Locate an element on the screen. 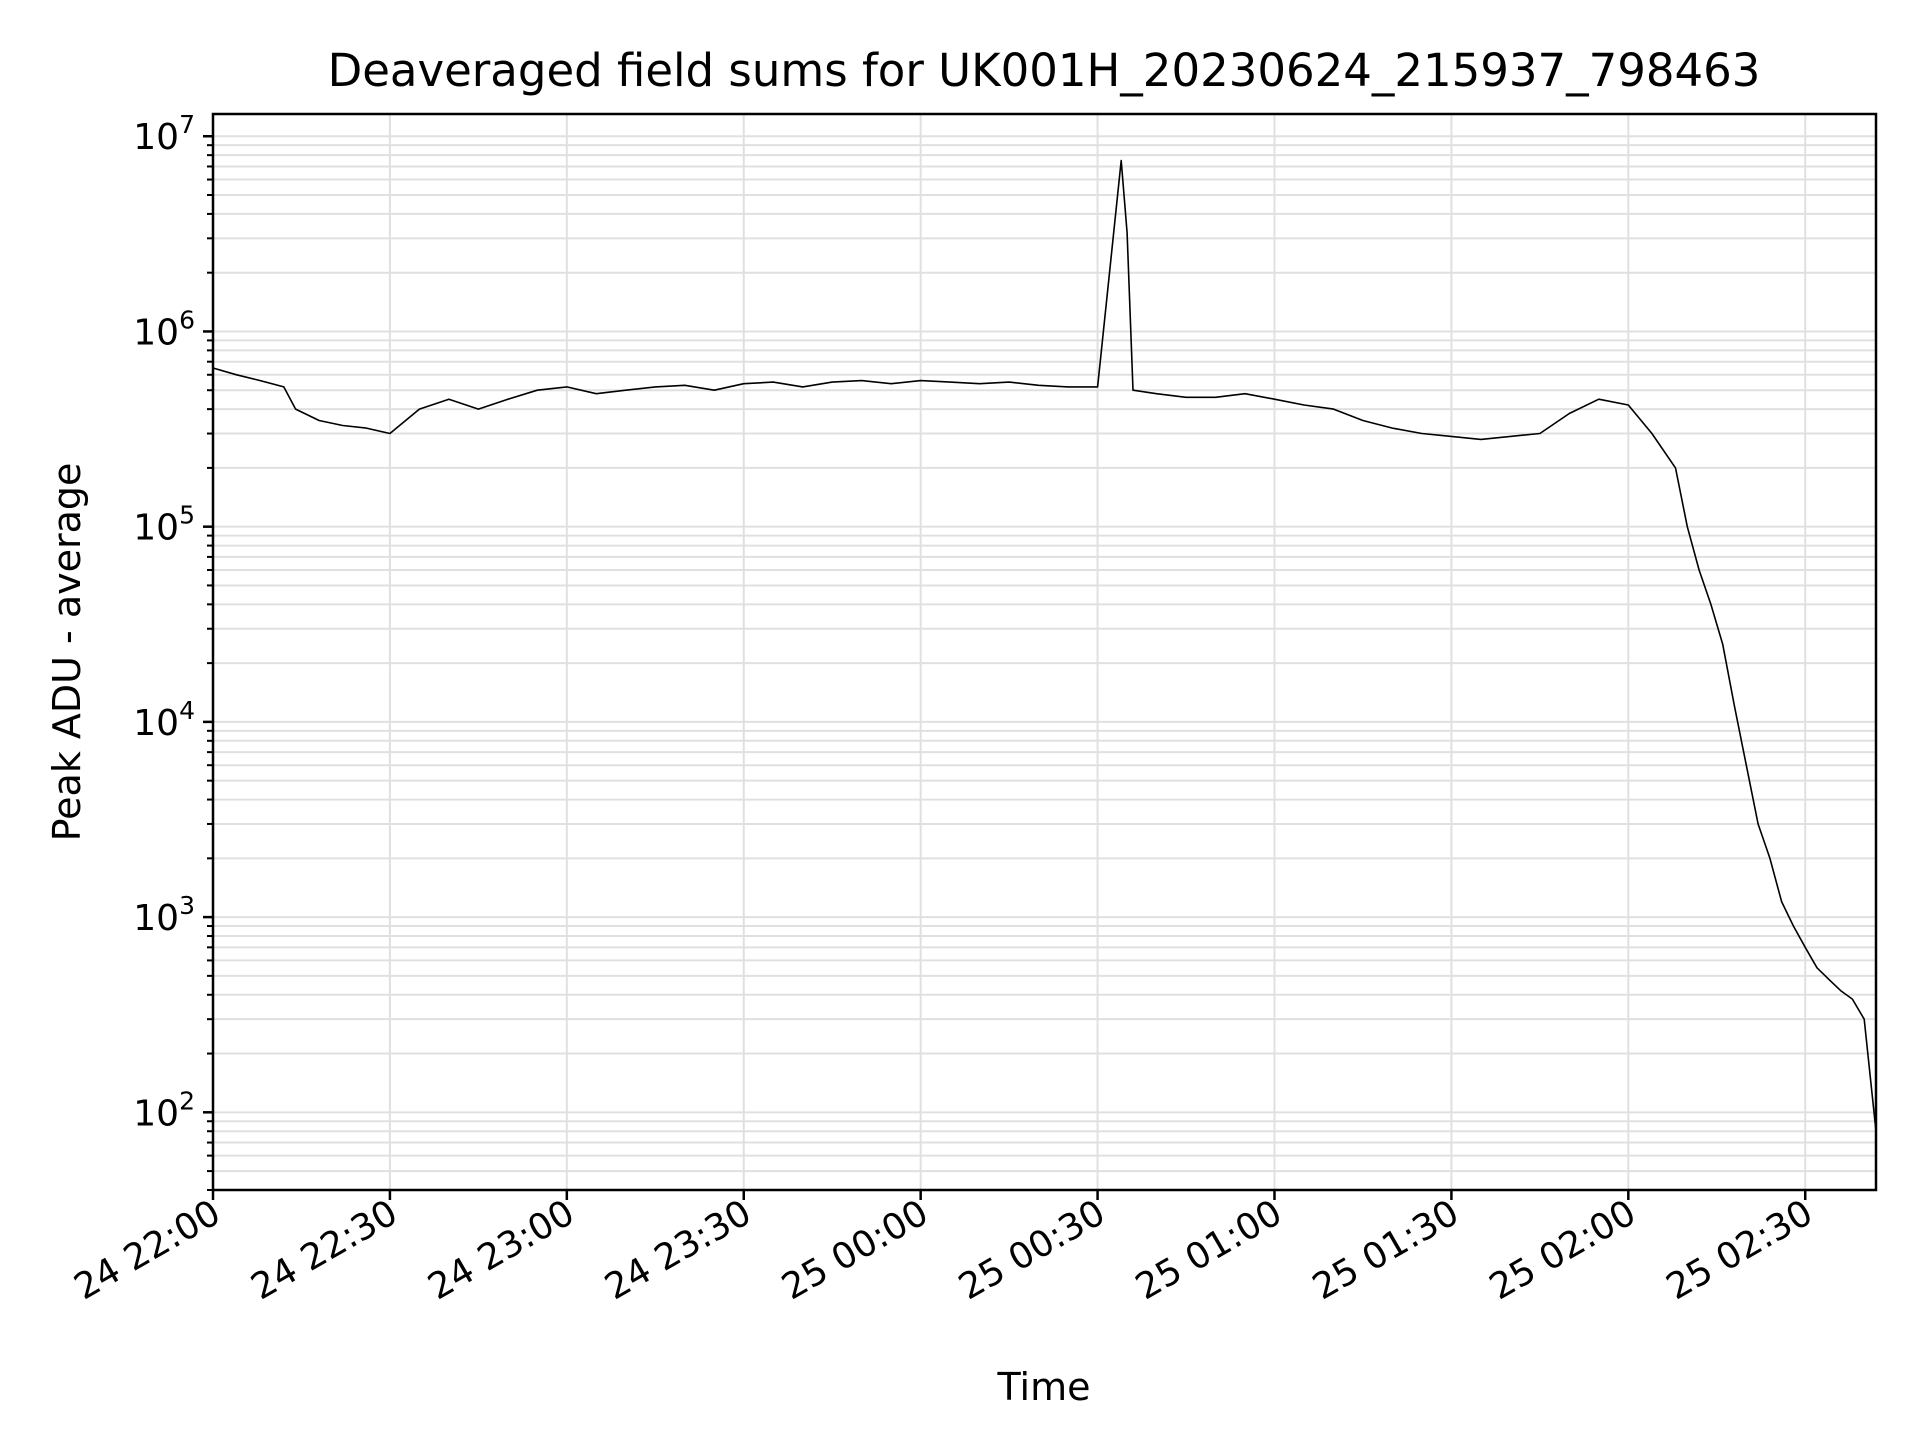 The image size is (1920, 1440). y-tick-exponent: 3 is located at coordinates (187, 905).